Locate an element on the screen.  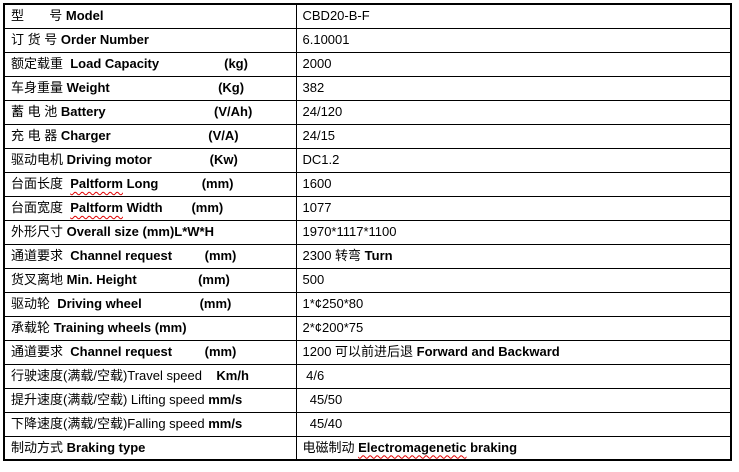
text-segment: 车身重量 is located at coordinates (39, 87).